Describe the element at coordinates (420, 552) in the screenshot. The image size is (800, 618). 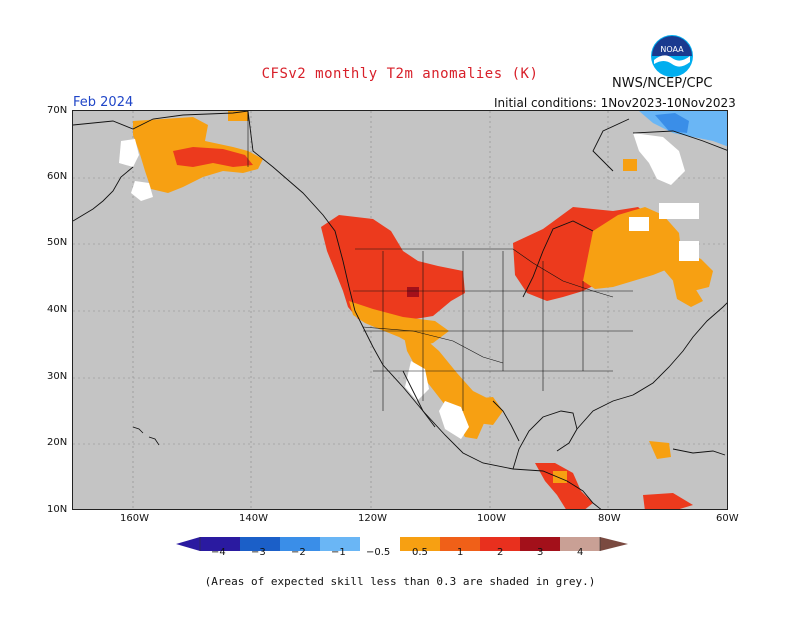
I see `legend-label-0.5: 0.5` at that location.